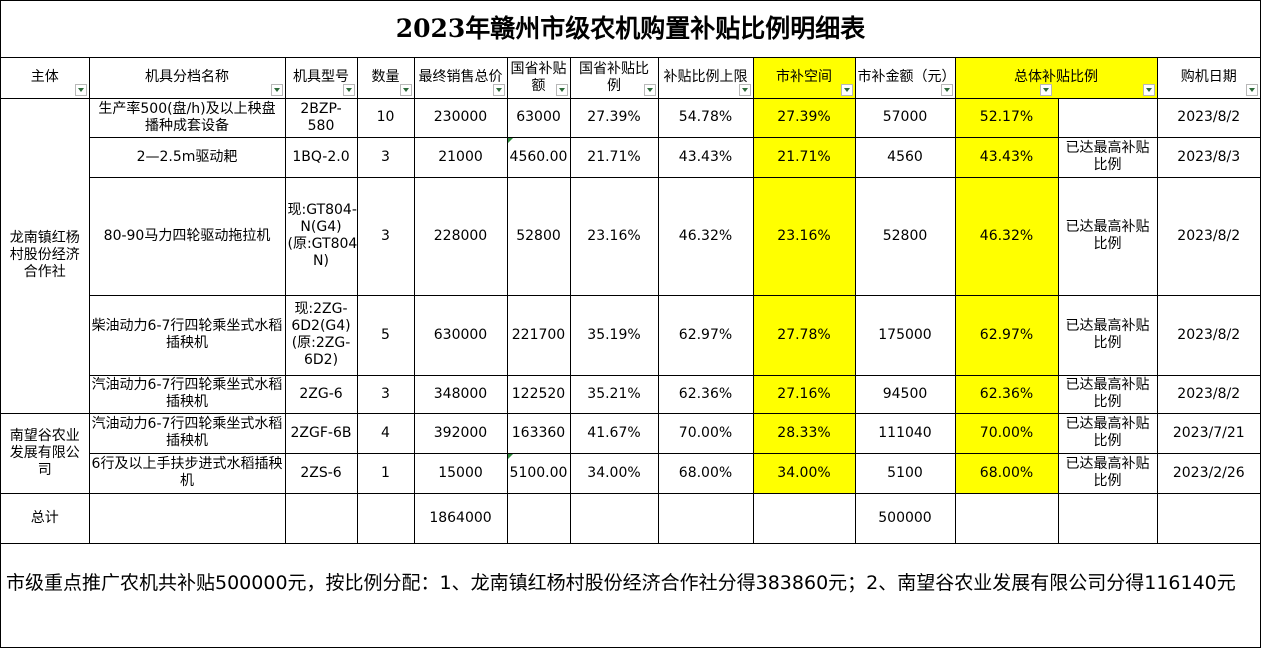 This screenshot has height=648, width=1261. I want to click on cell-price: 230000, so click(460, 117).